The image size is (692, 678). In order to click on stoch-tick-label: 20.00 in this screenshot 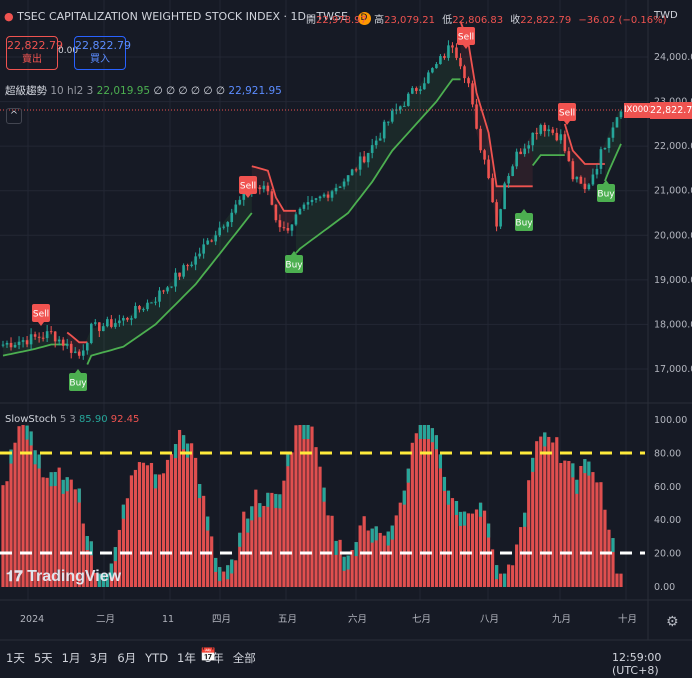, I will do `click(667, 554)`.